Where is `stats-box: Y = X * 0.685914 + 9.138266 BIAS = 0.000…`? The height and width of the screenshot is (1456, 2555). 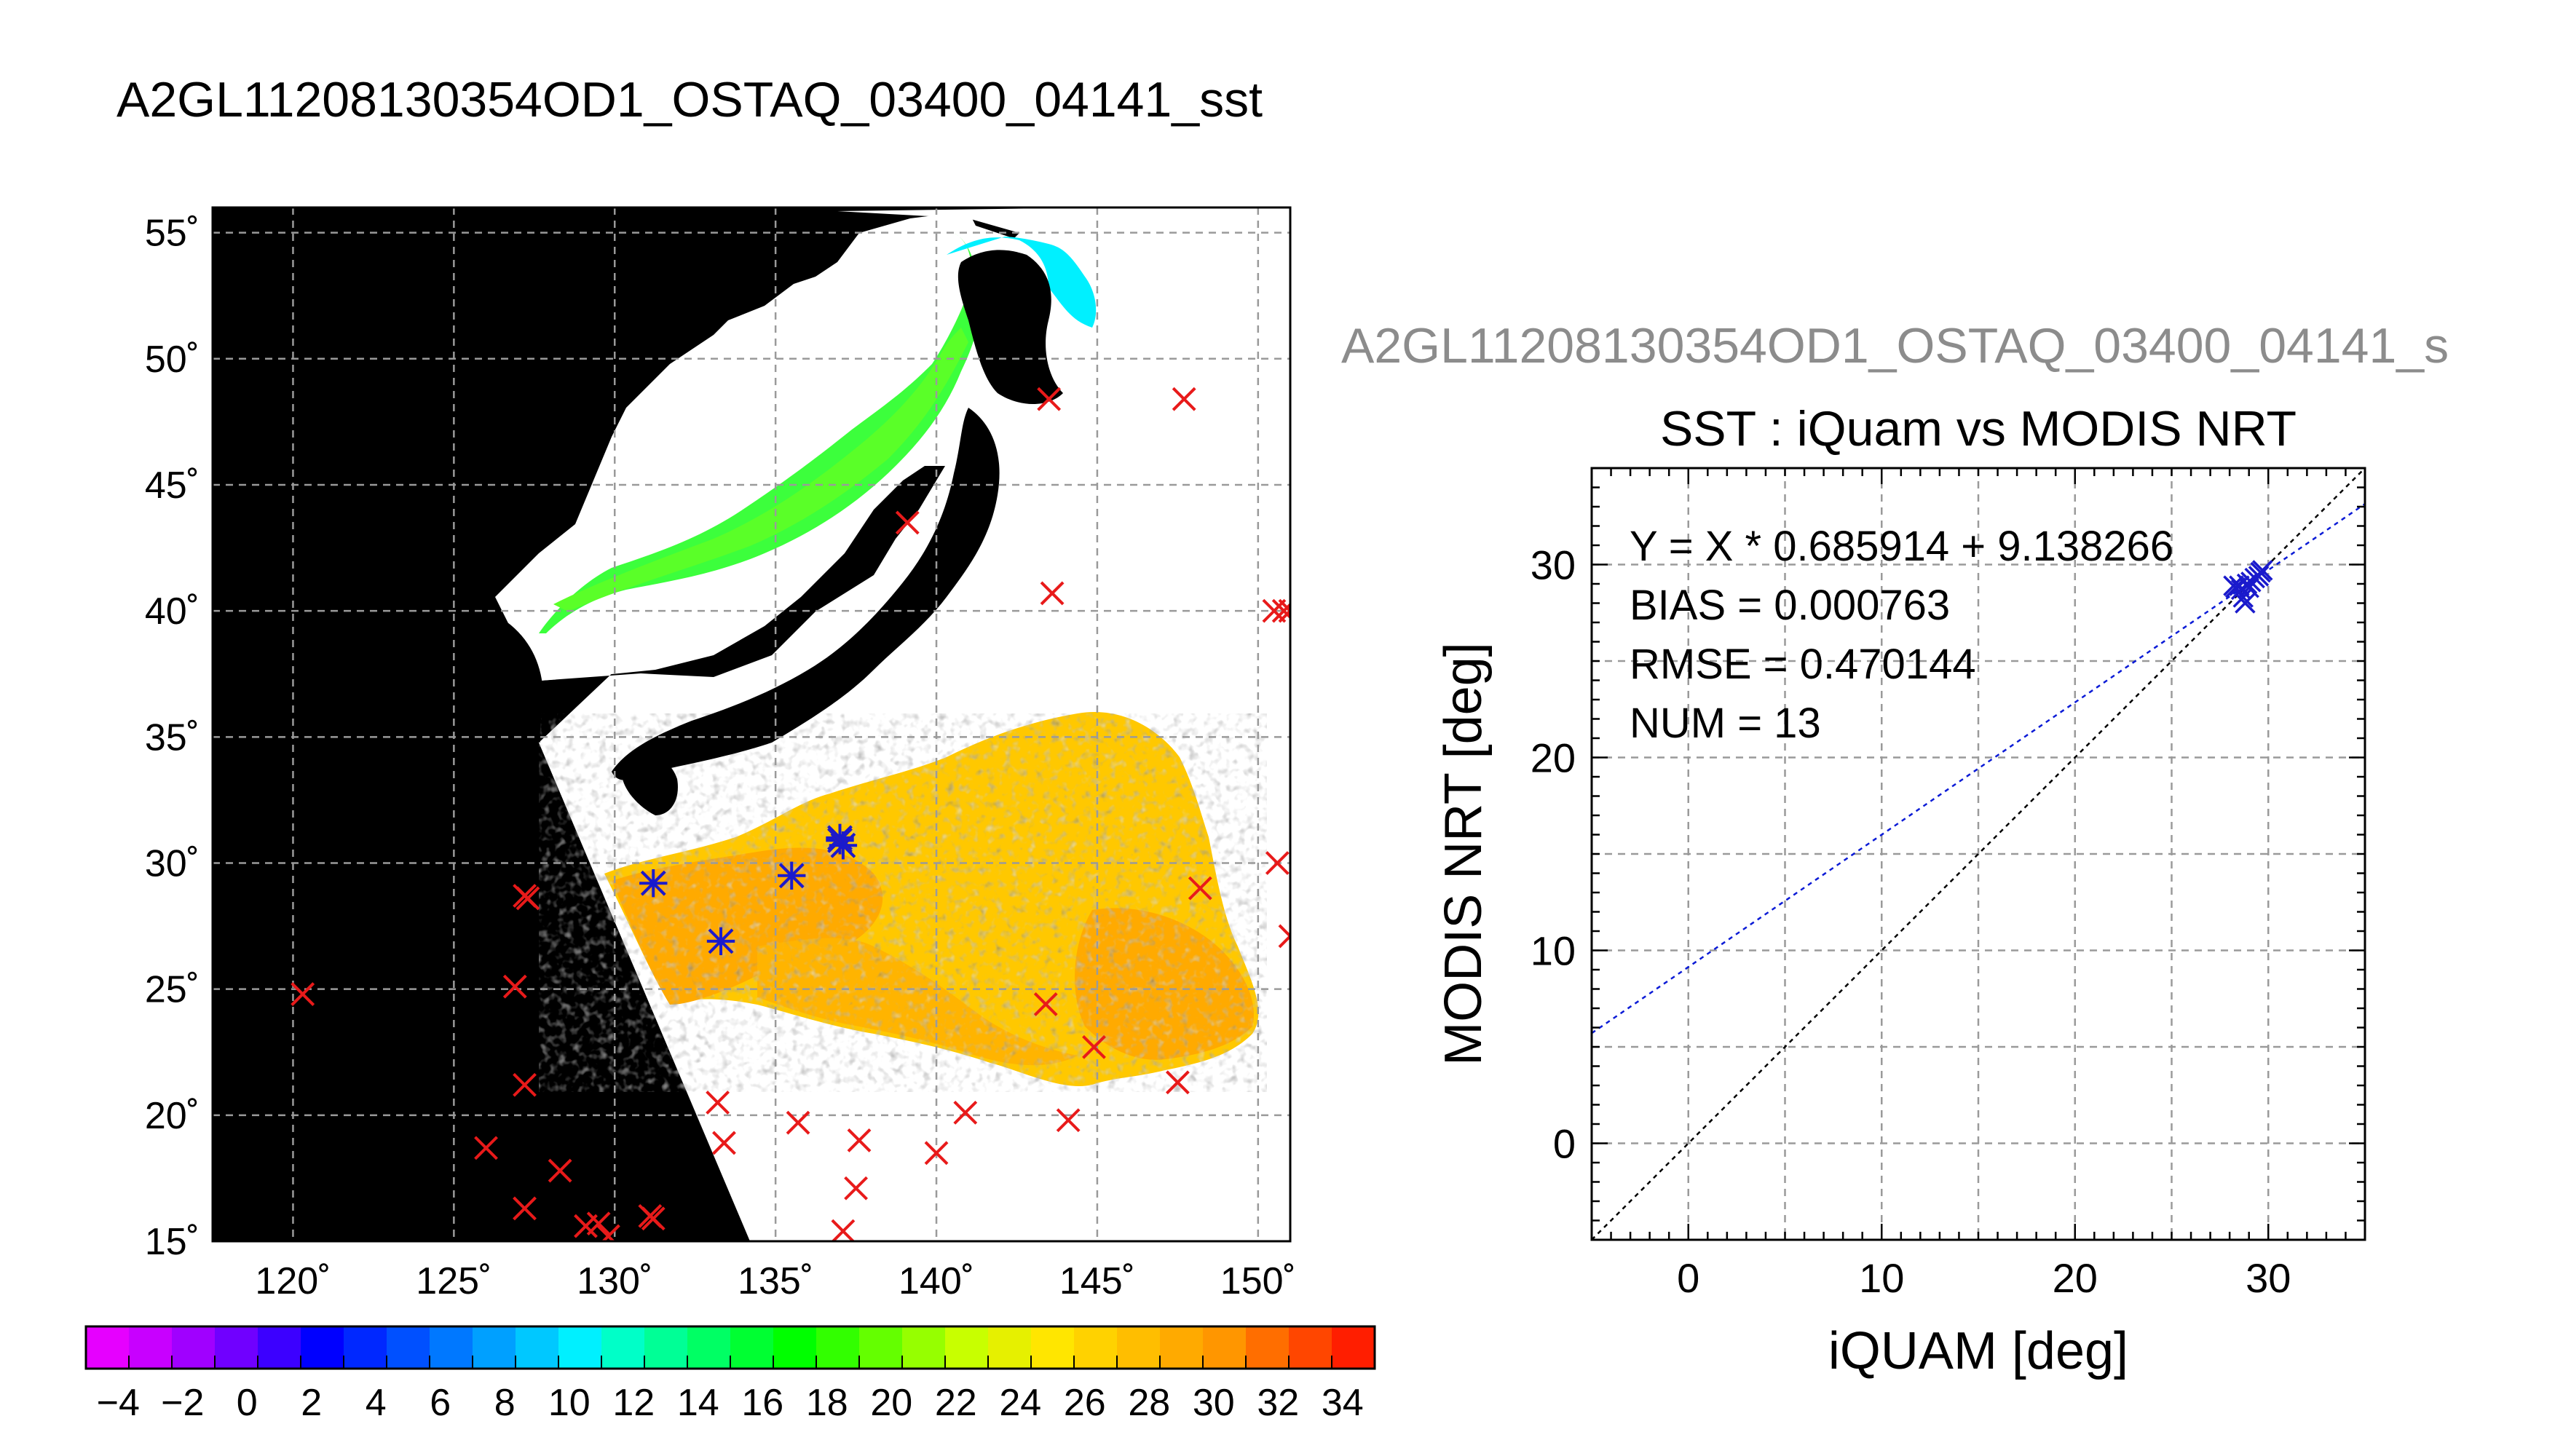 stats-box: Y = X * 0.685914 + 9.138266 BIAS = 0.000… is located at coordinates (1901, 635).